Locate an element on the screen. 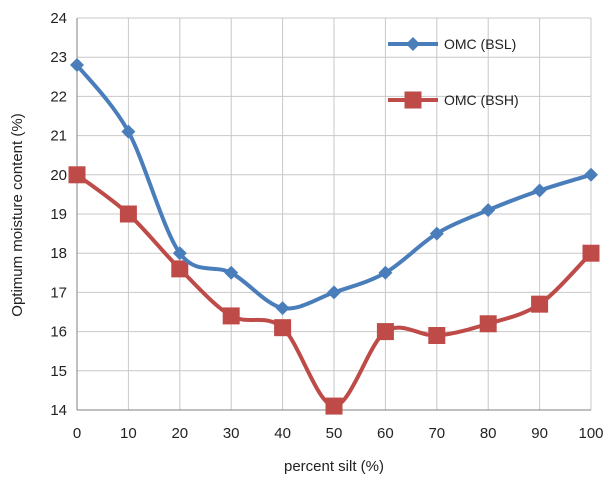 The height and width of the screenshot is (477, 607). x-tick-label: 20 is located at coordinates (179, 433).